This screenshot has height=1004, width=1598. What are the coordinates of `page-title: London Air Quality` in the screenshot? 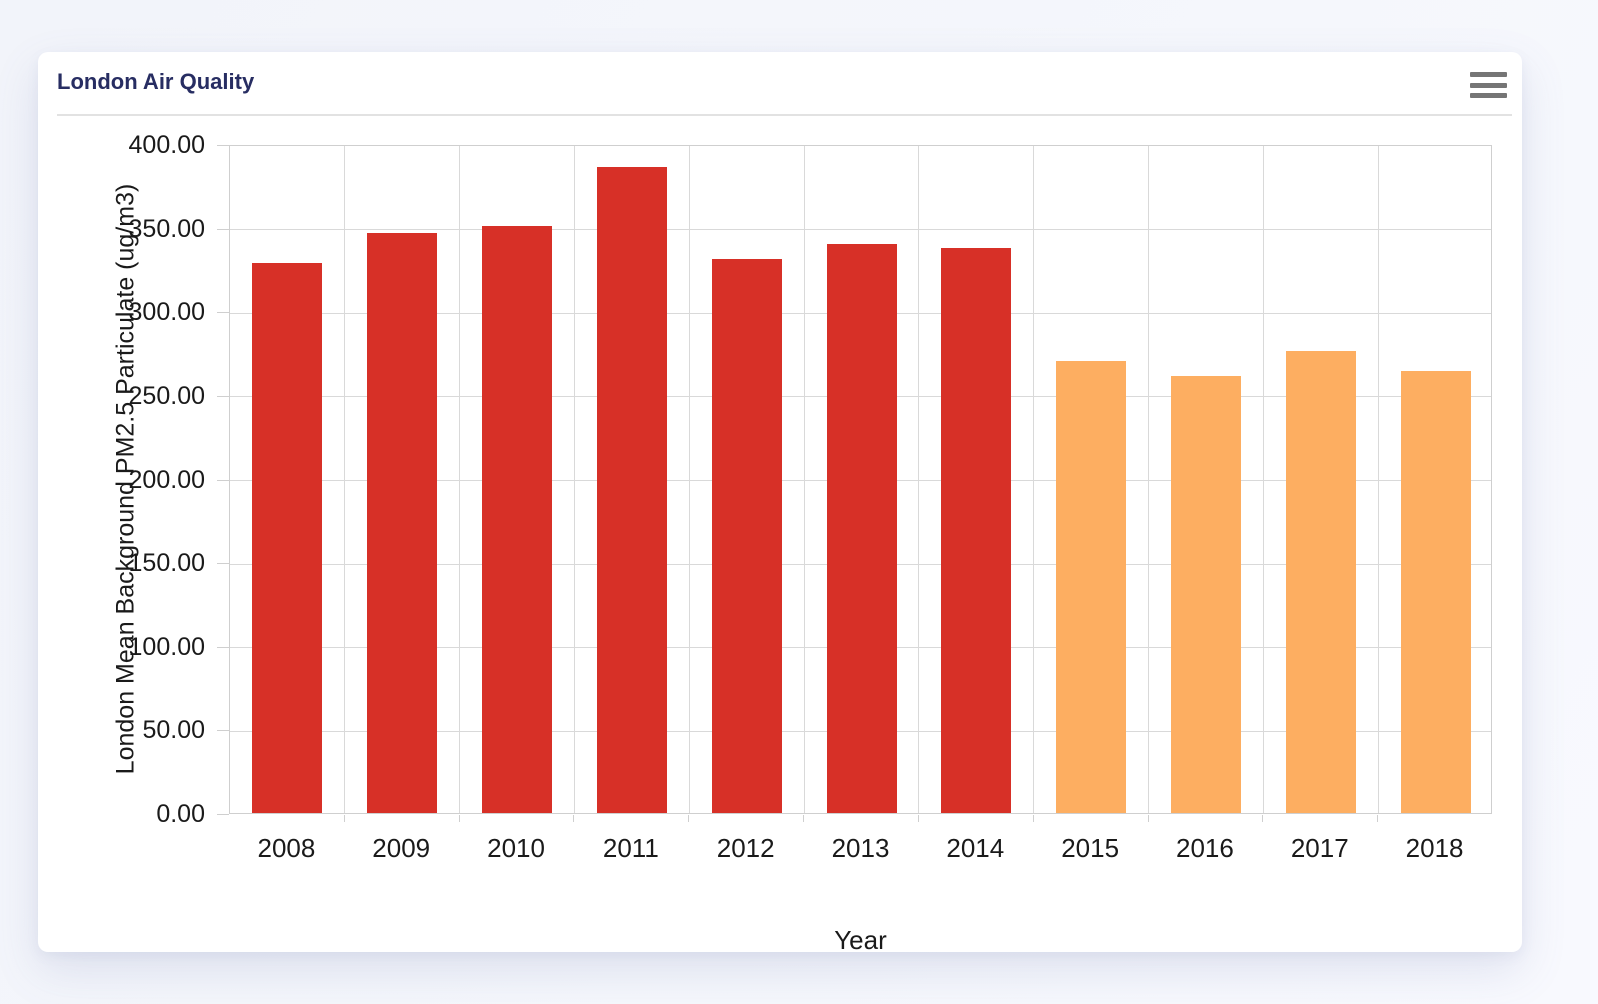 It's located at (156, 81).